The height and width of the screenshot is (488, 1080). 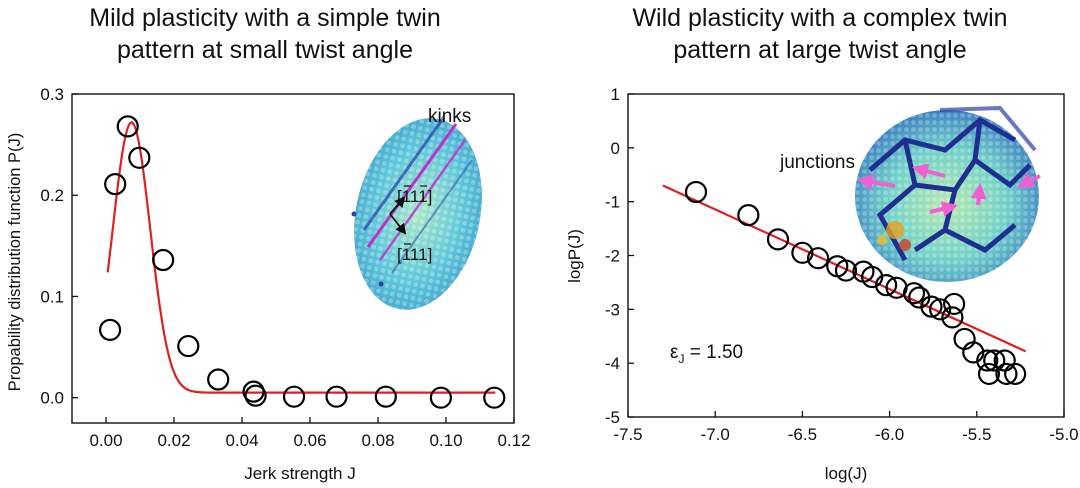 I want to click on chart-b-y-ticks: 1 0 -1 -2 -3 -4 -5, so click(x=619, y=256).